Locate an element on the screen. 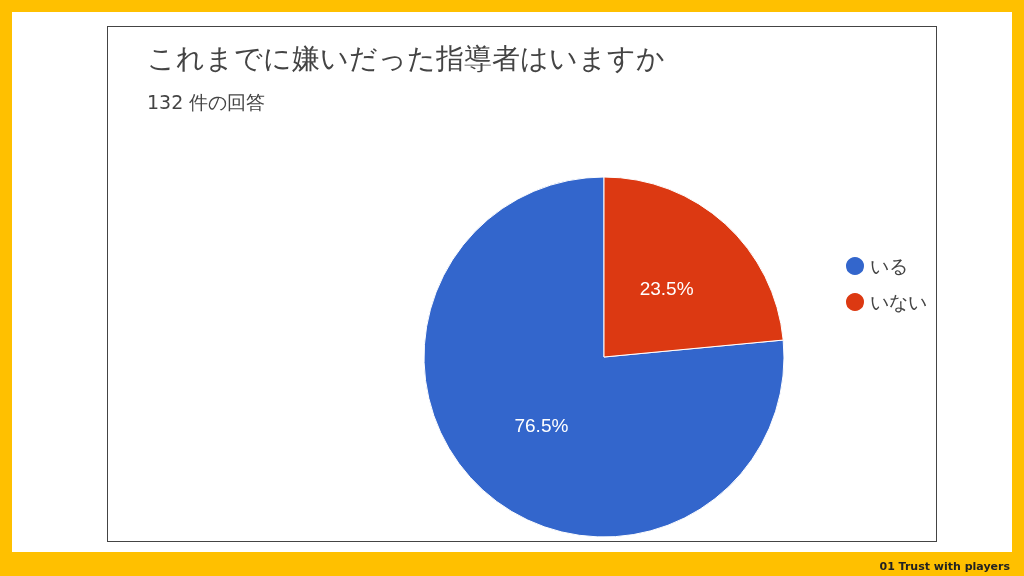 The image size is (1024, 576). legend-label: いる is located at coordinates (889, 266).